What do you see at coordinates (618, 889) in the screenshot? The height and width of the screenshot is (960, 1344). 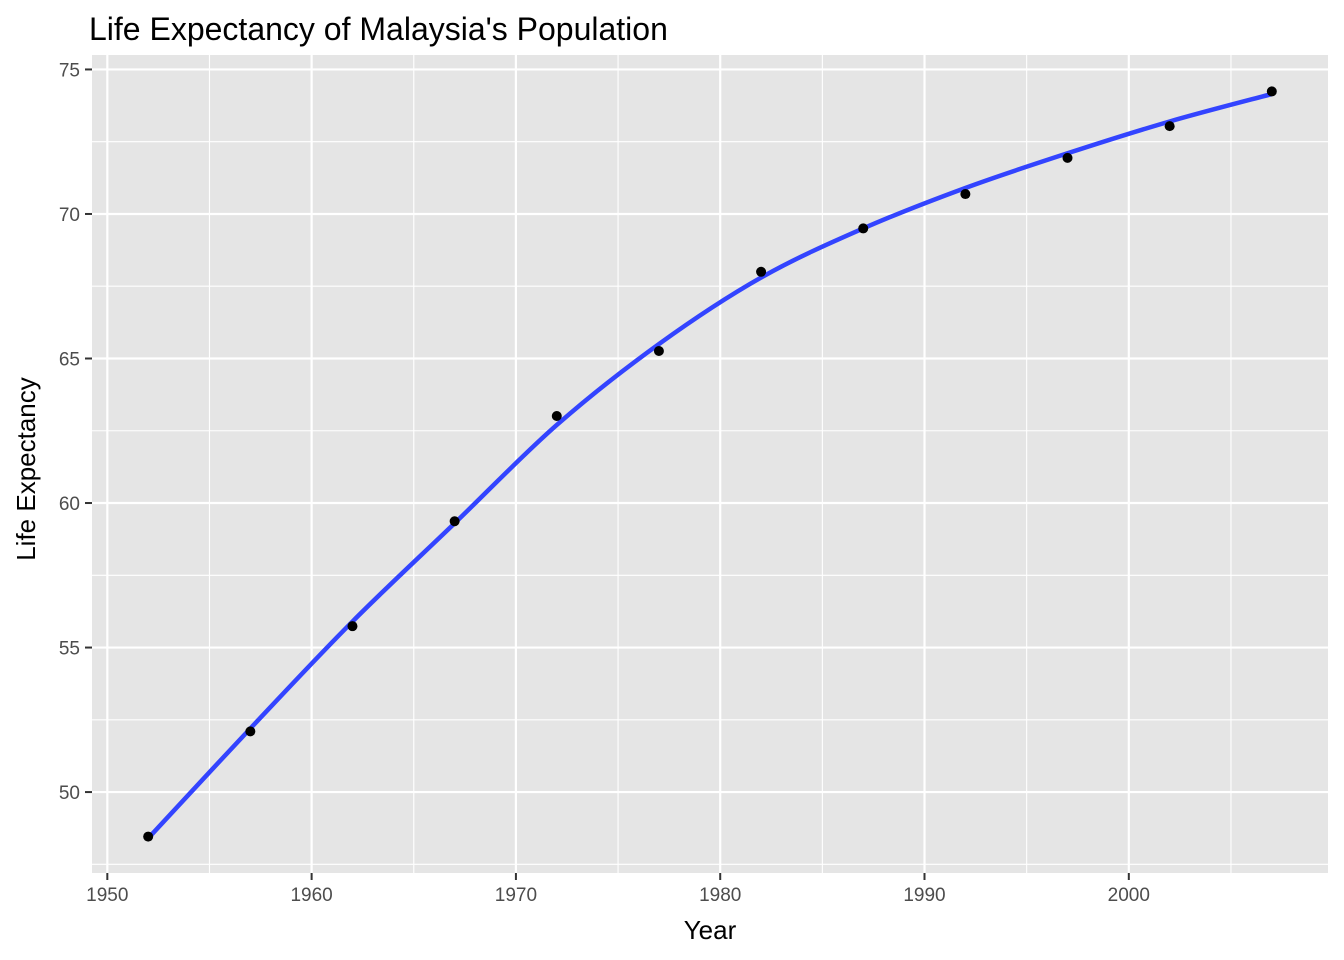 I see `x-axis: 1950 1960 1970 1980 1990 2000` at bounding box center [618, 889].